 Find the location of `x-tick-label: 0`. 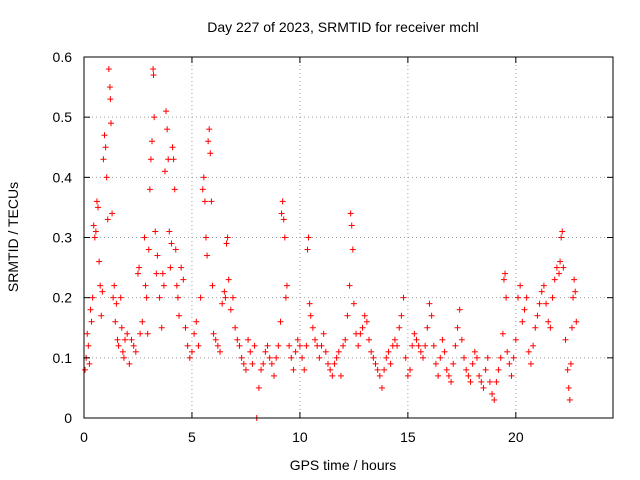

x-tick-label: 0 is located at coordinates (84, 437).